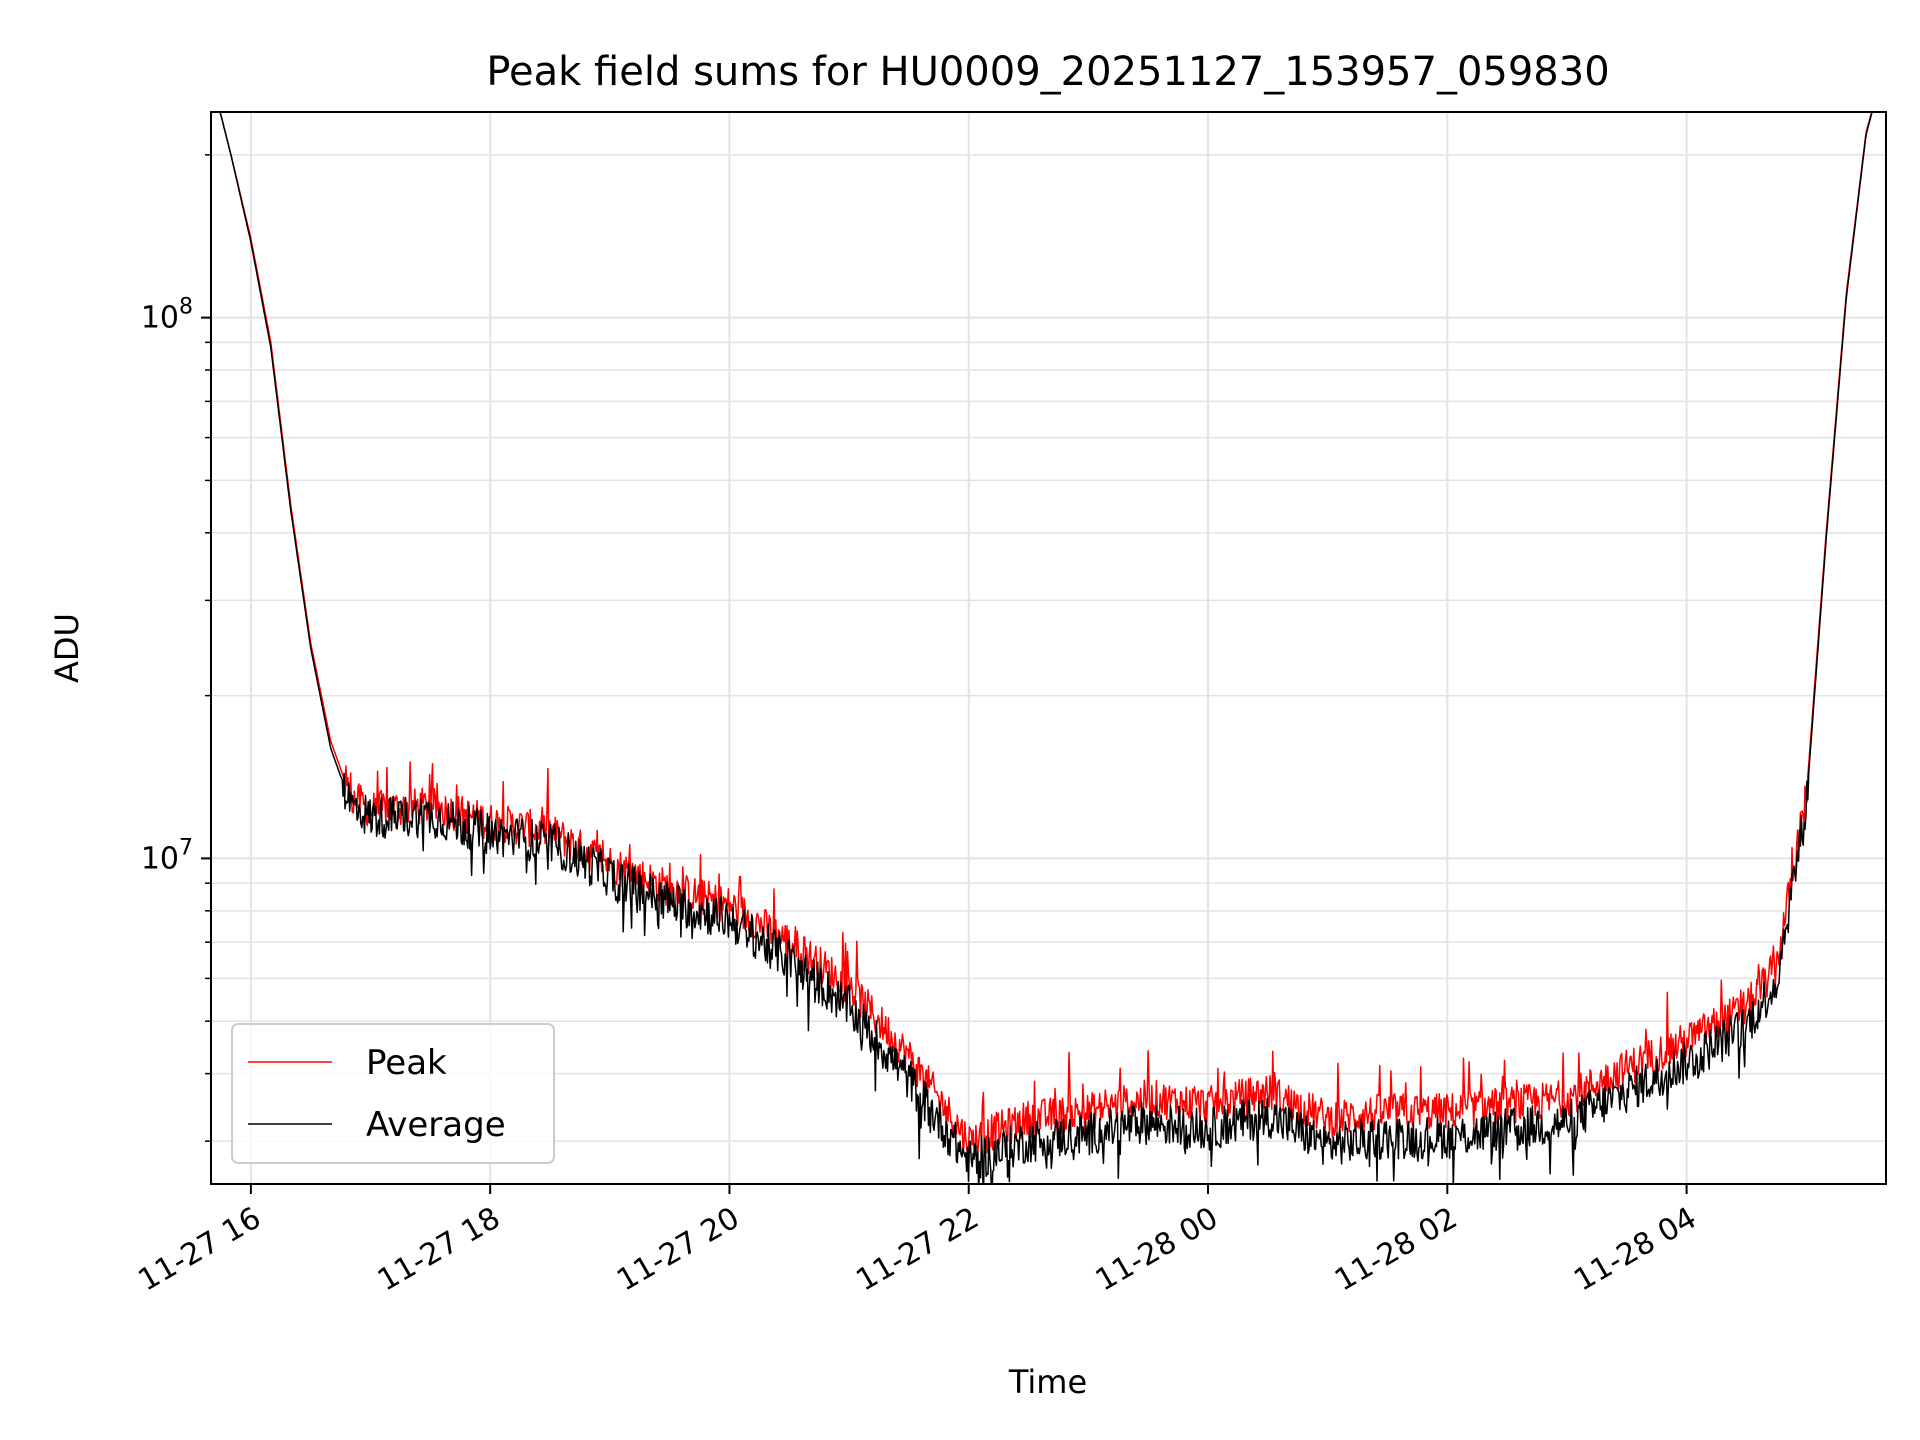 The image size is (1920, 1440). What do you see at coordinates (1047, 1382) in the screenshot?
I see `x-axis-label: Time` at bounding box center [1047, 1382].